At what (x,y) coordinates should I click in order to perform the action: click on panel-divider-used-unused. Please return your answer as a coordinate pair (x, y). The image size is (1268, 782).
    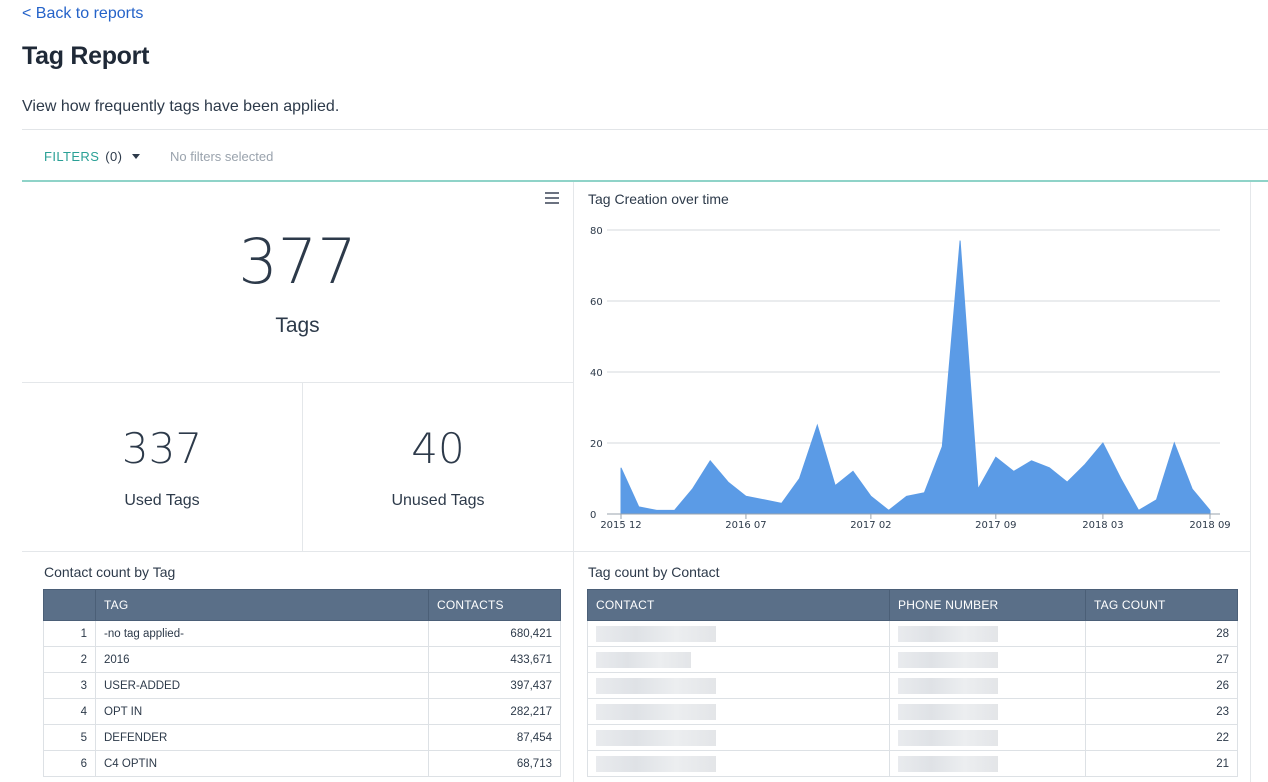
    Looking at the image, I should click on (302, 466).